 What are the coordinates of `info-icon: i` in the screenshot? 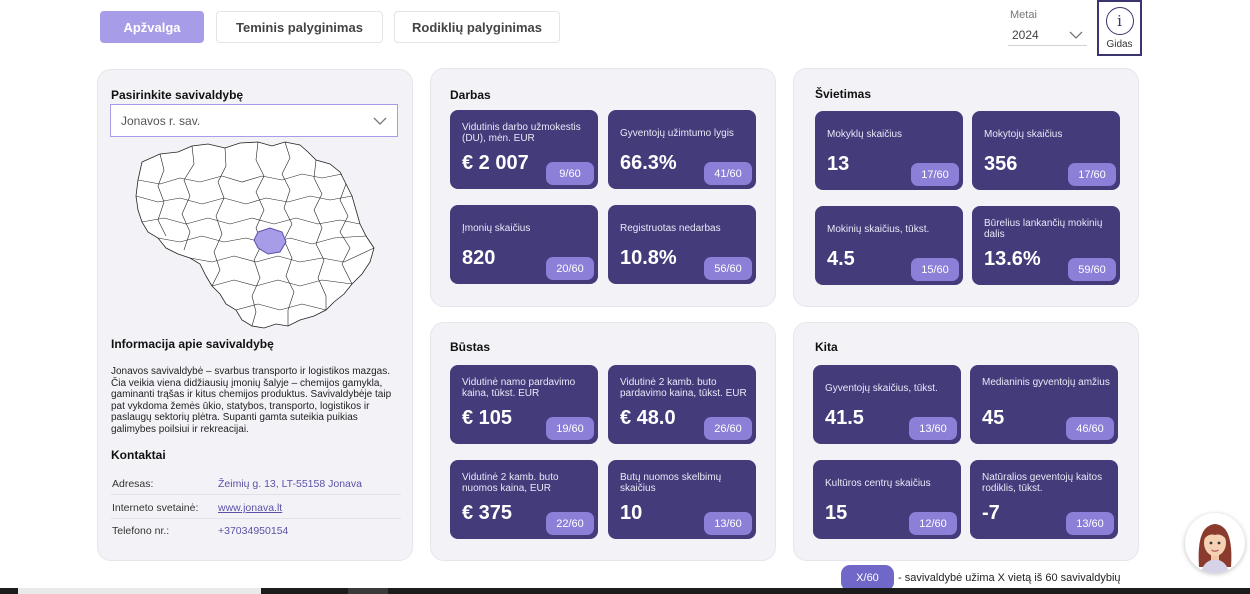 It's located at (1119, 21).